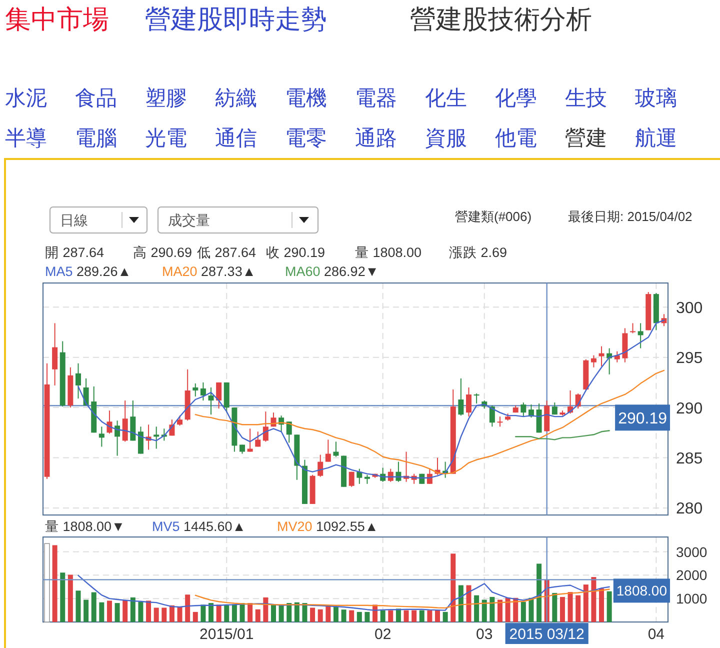 This screenshot has height=648, width=720. Describe the element at coordinates (656, 634) in the screenshot. I see `x-tick-label: 04` at that location.